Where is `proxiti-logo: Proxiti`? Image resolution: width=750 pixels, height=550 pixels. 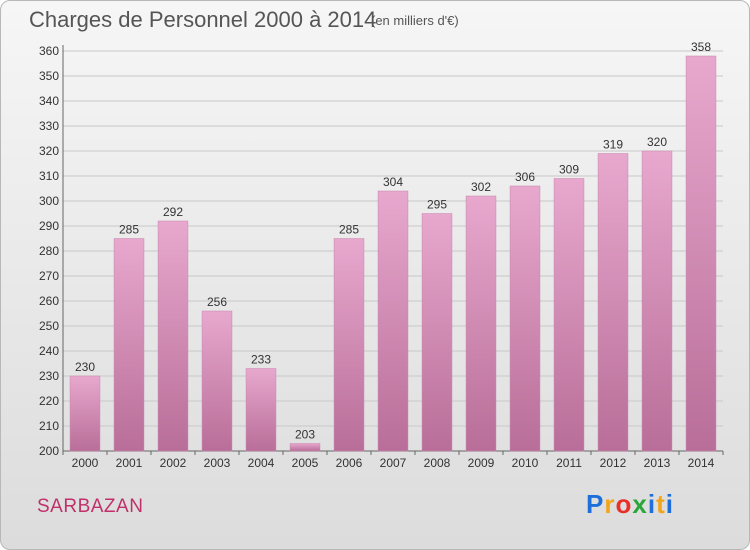
proxiti-logo: Proxiti is located at coordinates (630, 504).